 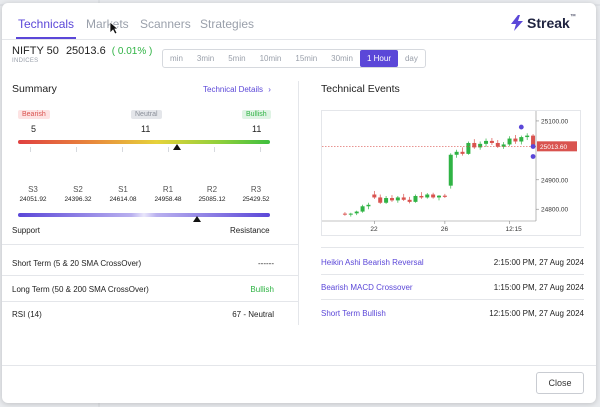 What do you see at coordinates (572, 17) in the screenshot?
I see `brand-trademark: ™` at bounding box center [572, 17].